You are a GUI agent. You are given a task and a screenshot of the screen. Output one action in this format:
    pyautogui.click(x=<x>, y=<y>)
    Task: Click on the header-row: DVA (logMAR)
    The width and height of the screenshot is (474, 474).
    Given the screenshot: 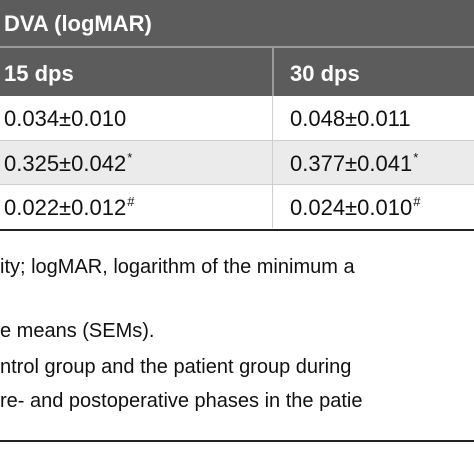 What is the action you would take?
    pyautogui.click(x=237, y=23)
    